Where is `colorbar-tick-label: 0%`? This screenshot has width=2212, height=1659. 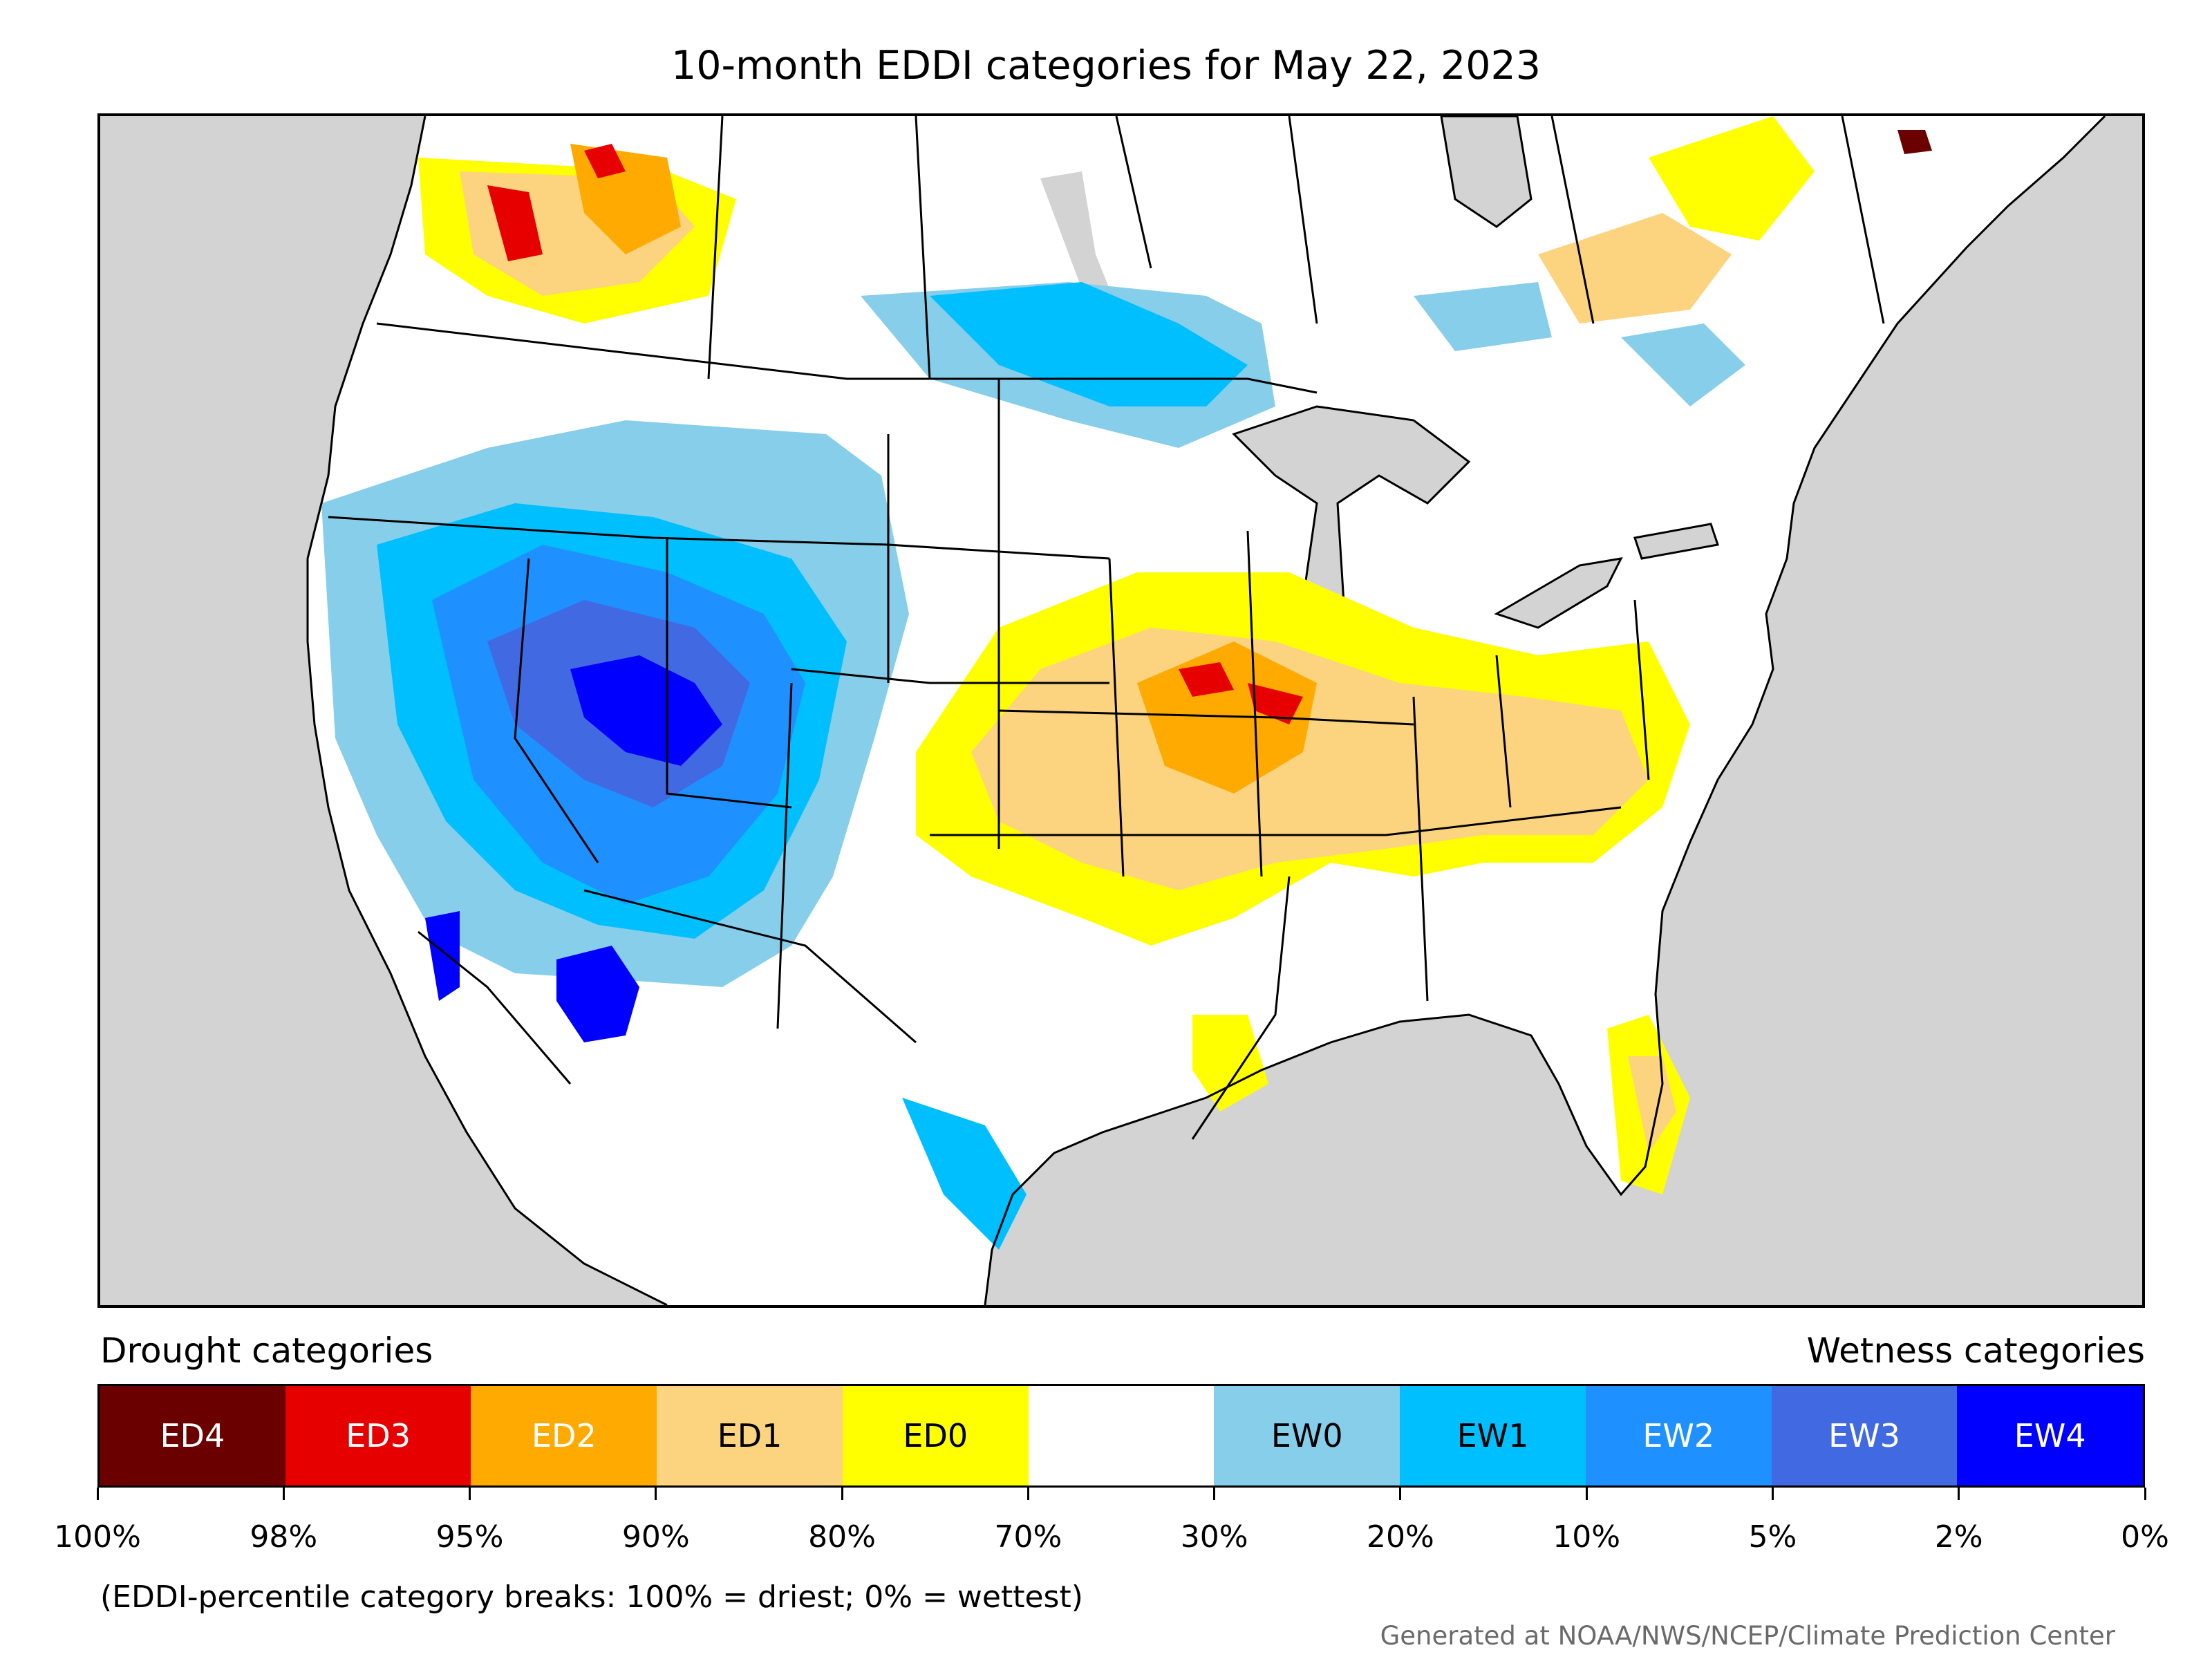 colorbar-tick-label: 0% is located at coordinates (2145, 1537).